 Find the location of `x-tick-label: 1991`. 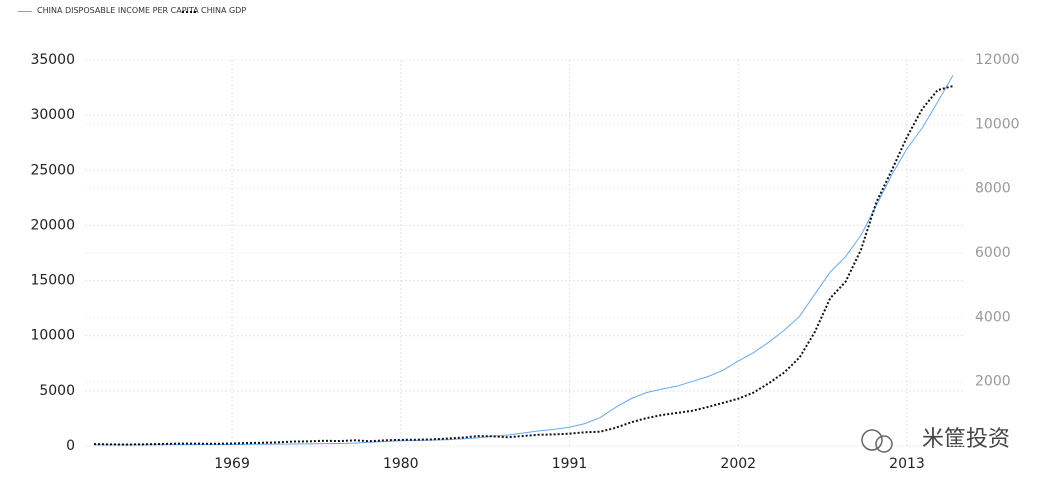

x-tick-label: 1991 is located at coordinates (570, 464).